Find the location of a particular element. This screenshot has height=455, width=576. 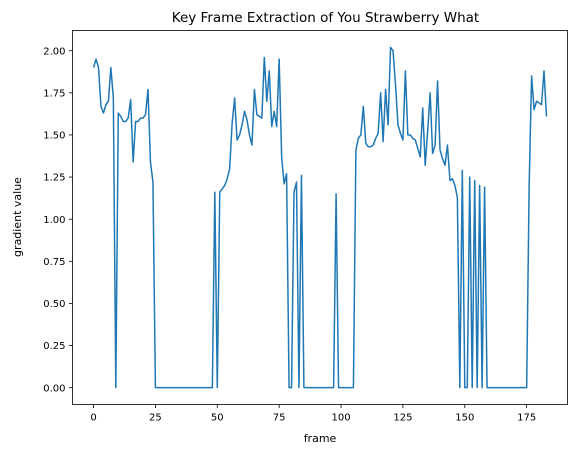

y-tick-label: 1.25 is located at coordinates (54, 178).